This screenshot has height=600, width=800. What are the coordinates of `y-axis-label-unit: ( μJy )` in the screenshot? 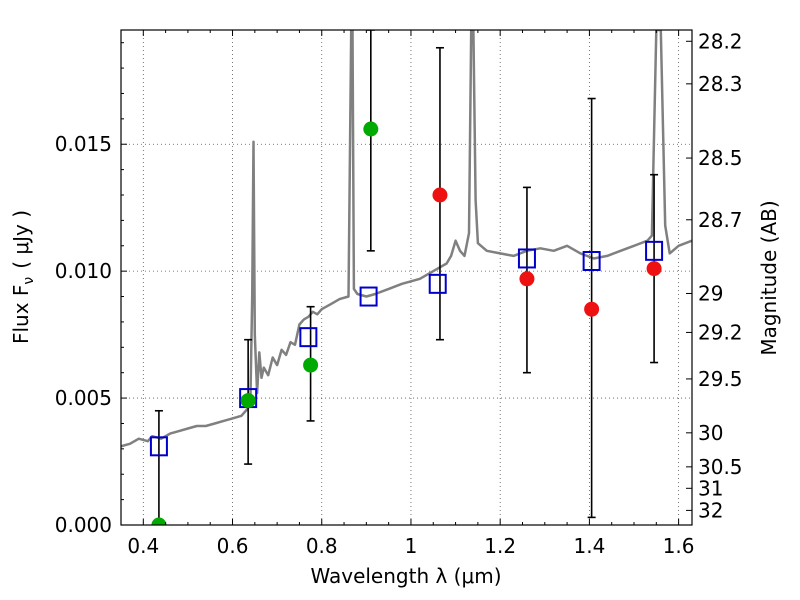 It's located at (21, 239).